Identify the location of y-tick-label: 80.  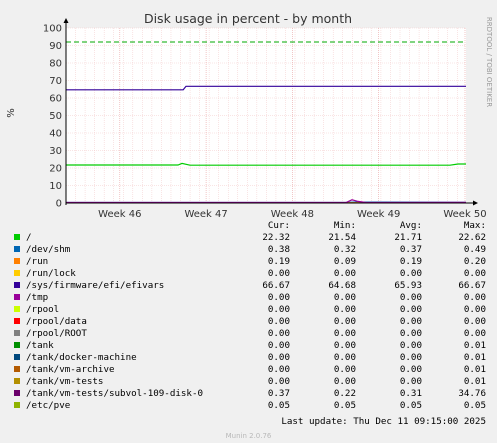
(55, 64).